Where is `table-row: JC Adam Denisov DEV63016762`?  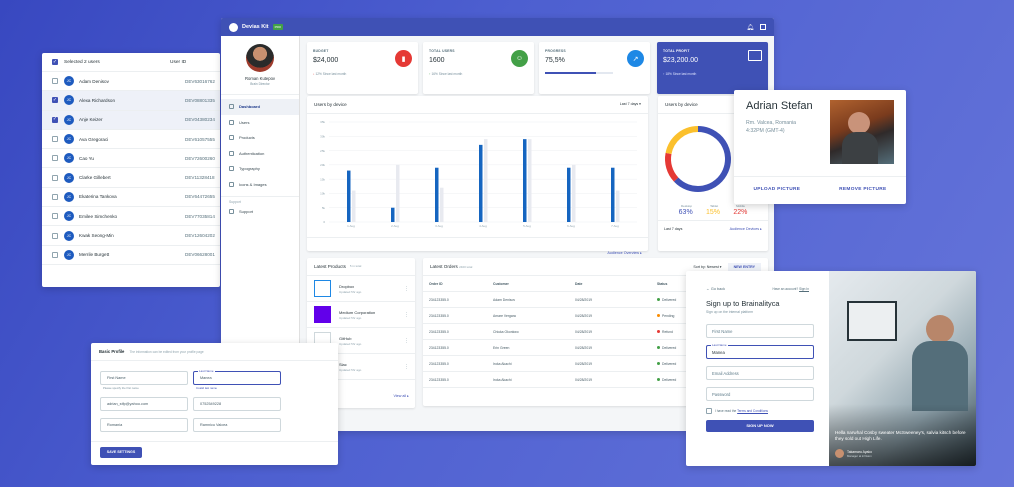
table-row: JC Adam Denisov DEV63016762 is located at coordinates (131, 82).